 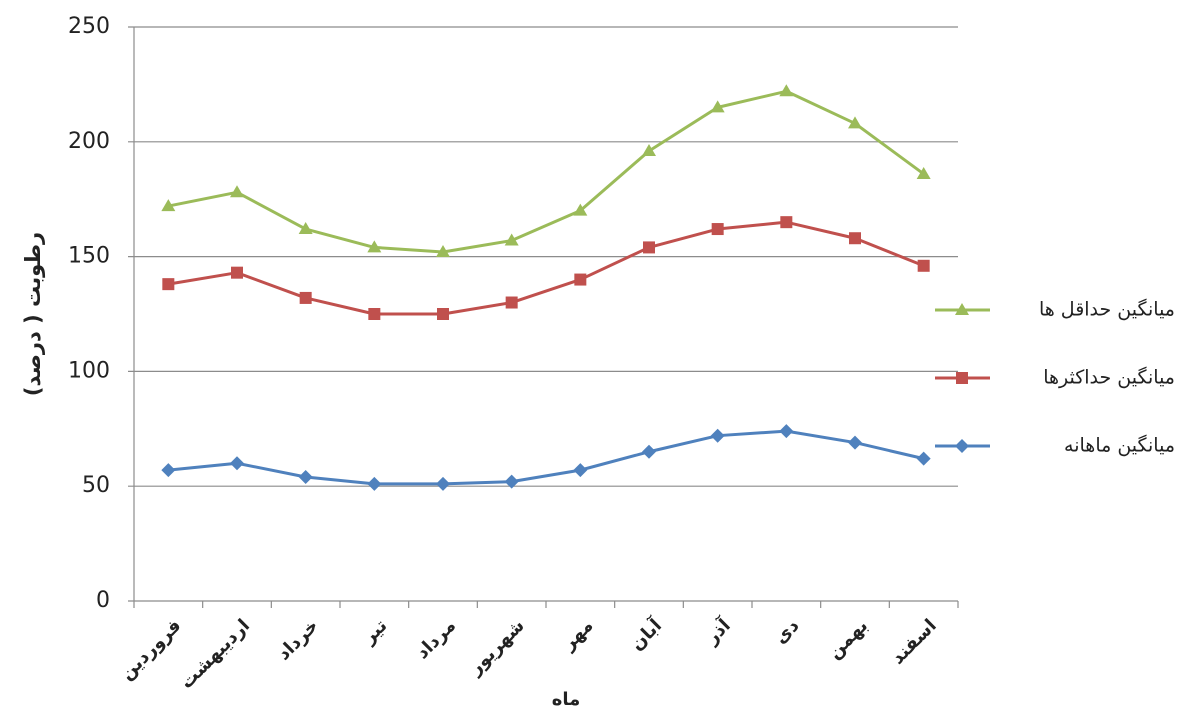 I want to click on x-tick-label: اردیبهشت, so click(x=215, y=654).